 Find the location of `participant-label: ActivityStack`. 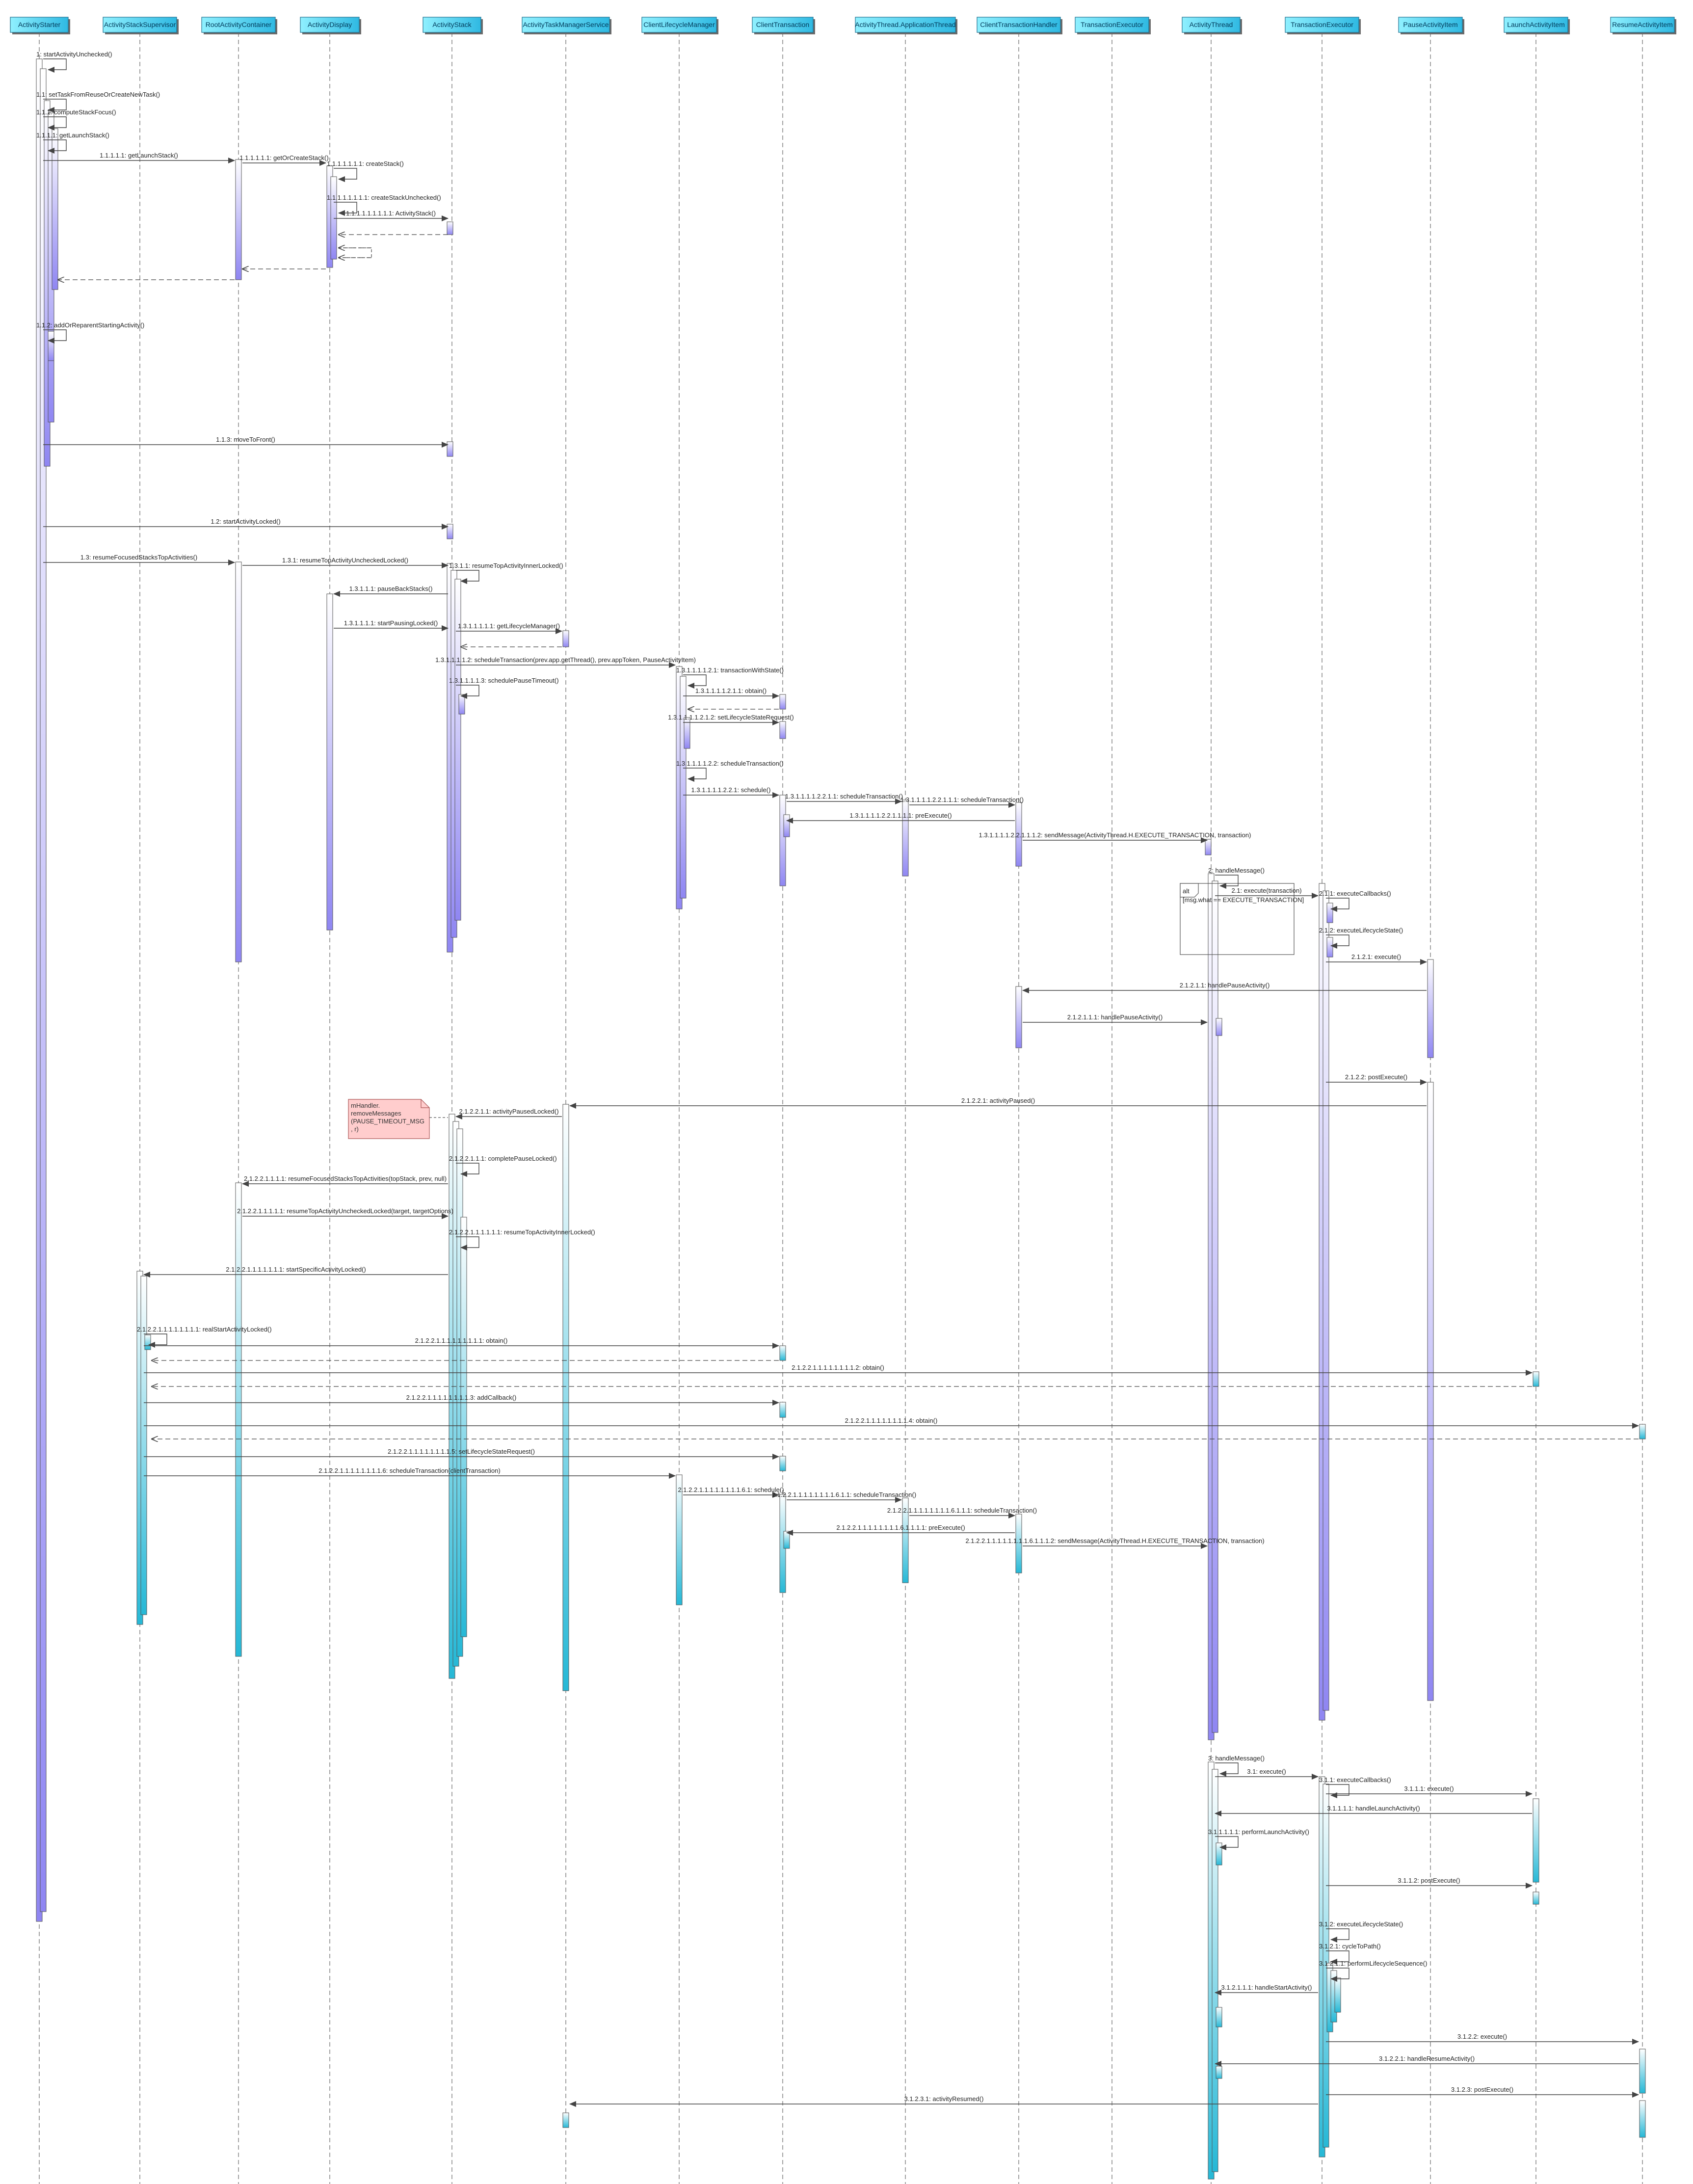

participant-label: ActivityStack is located at coordinates (452, 24).